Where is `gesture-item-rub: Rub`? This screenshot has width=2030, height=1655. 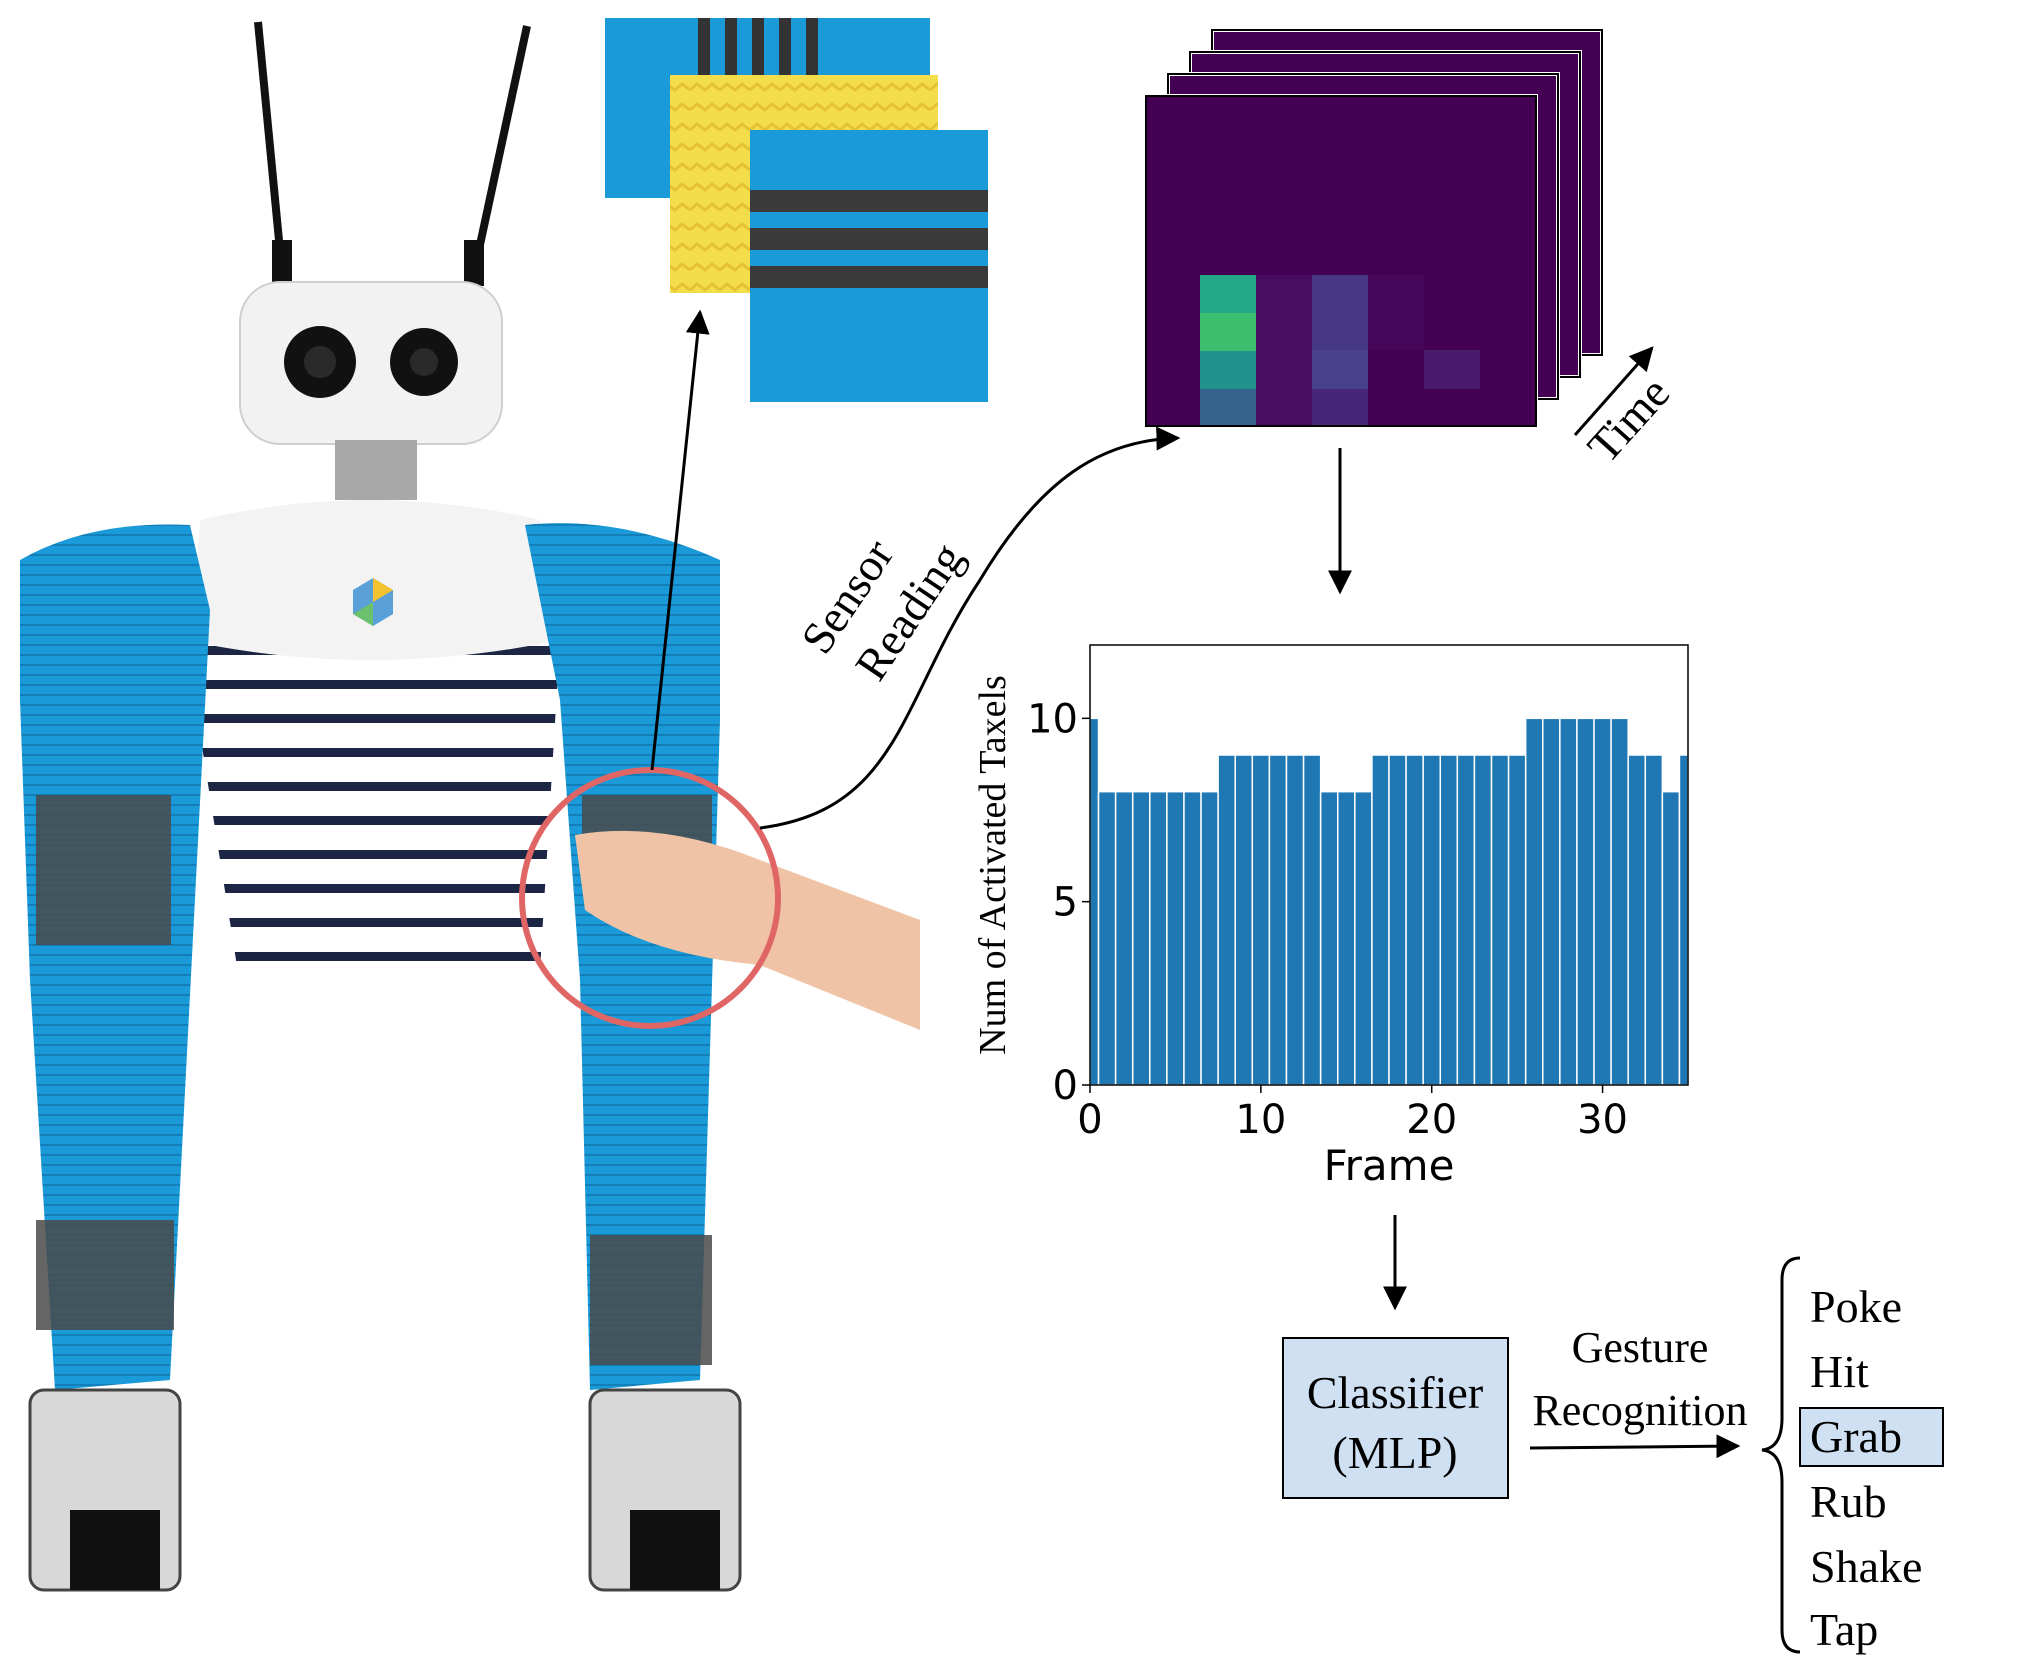 gesture-item-rub: Rub is located at coordinates (1848, 1501).